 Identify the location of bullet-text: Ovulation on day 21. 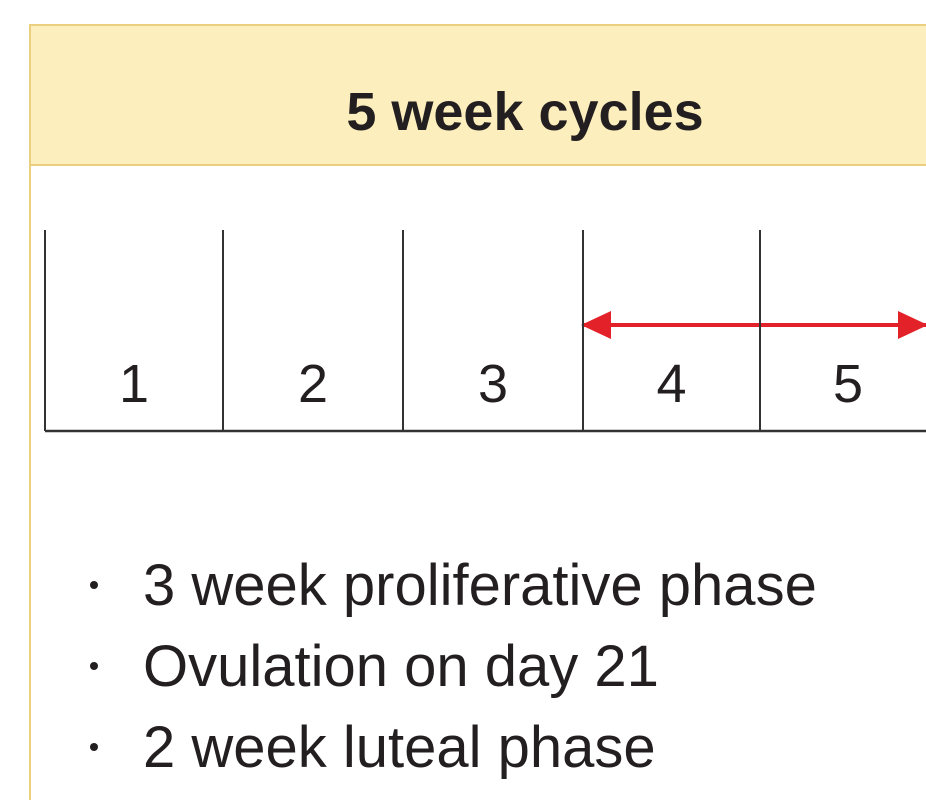
(401, 666).